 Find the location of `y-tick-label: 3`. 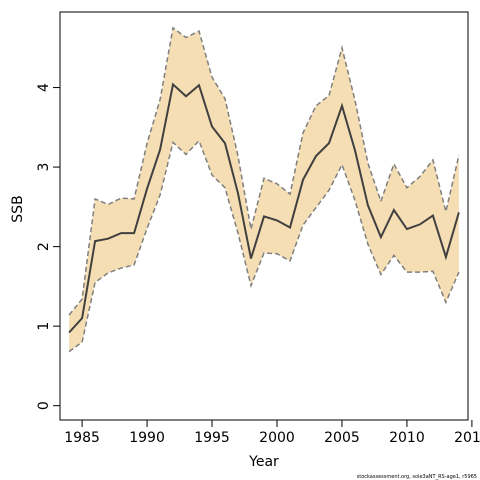

y-tick-label: 3 is located at coordinates (44, 167).